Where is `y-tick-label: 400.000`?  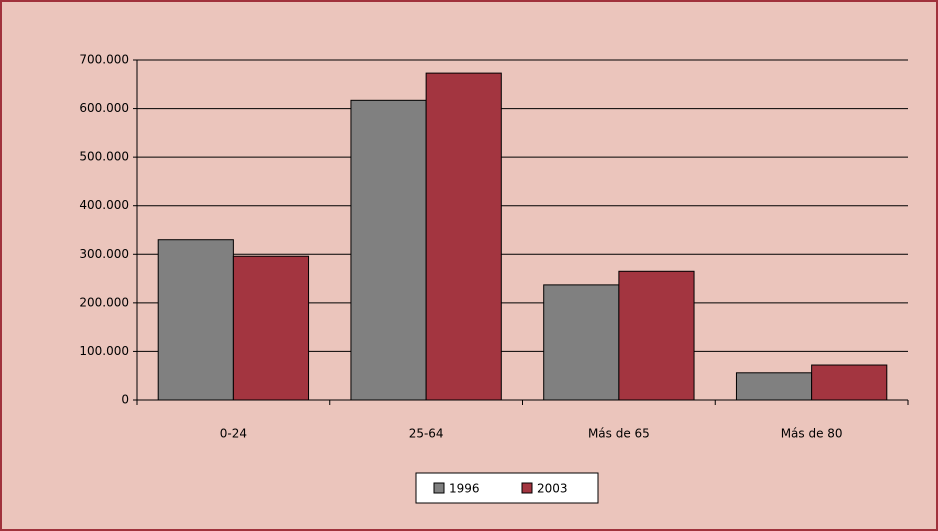
y-tick-label: 400.000 is located at coordinates (104, 205).